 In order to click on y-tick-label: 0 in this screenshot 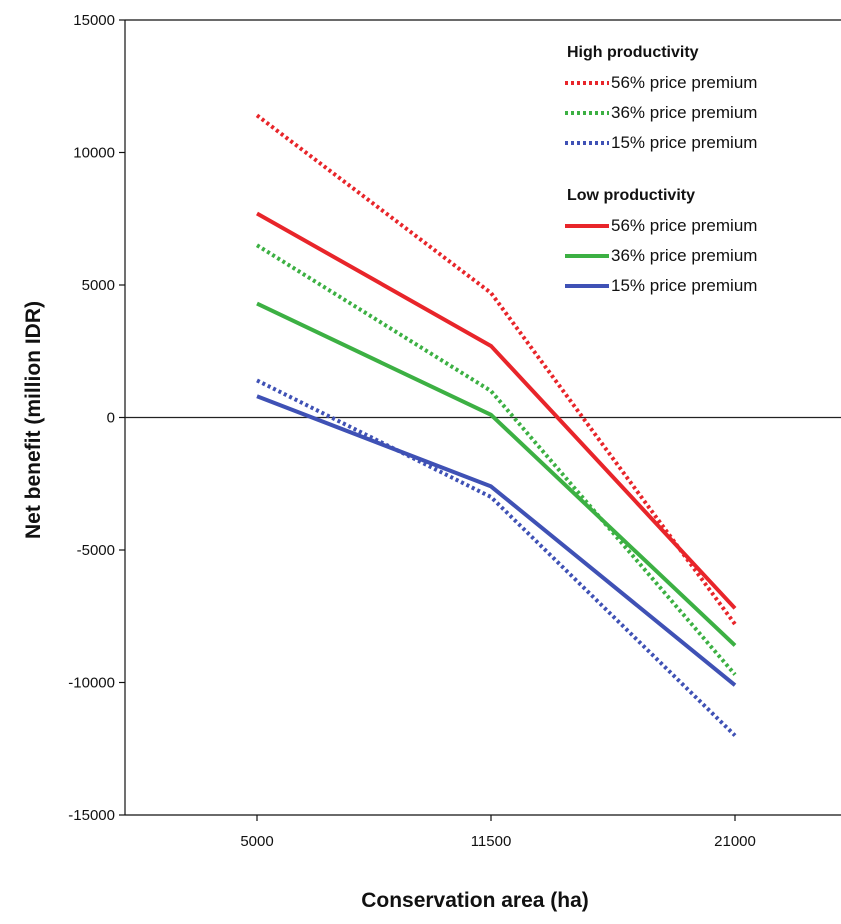, I will do `click(111, 418)`.